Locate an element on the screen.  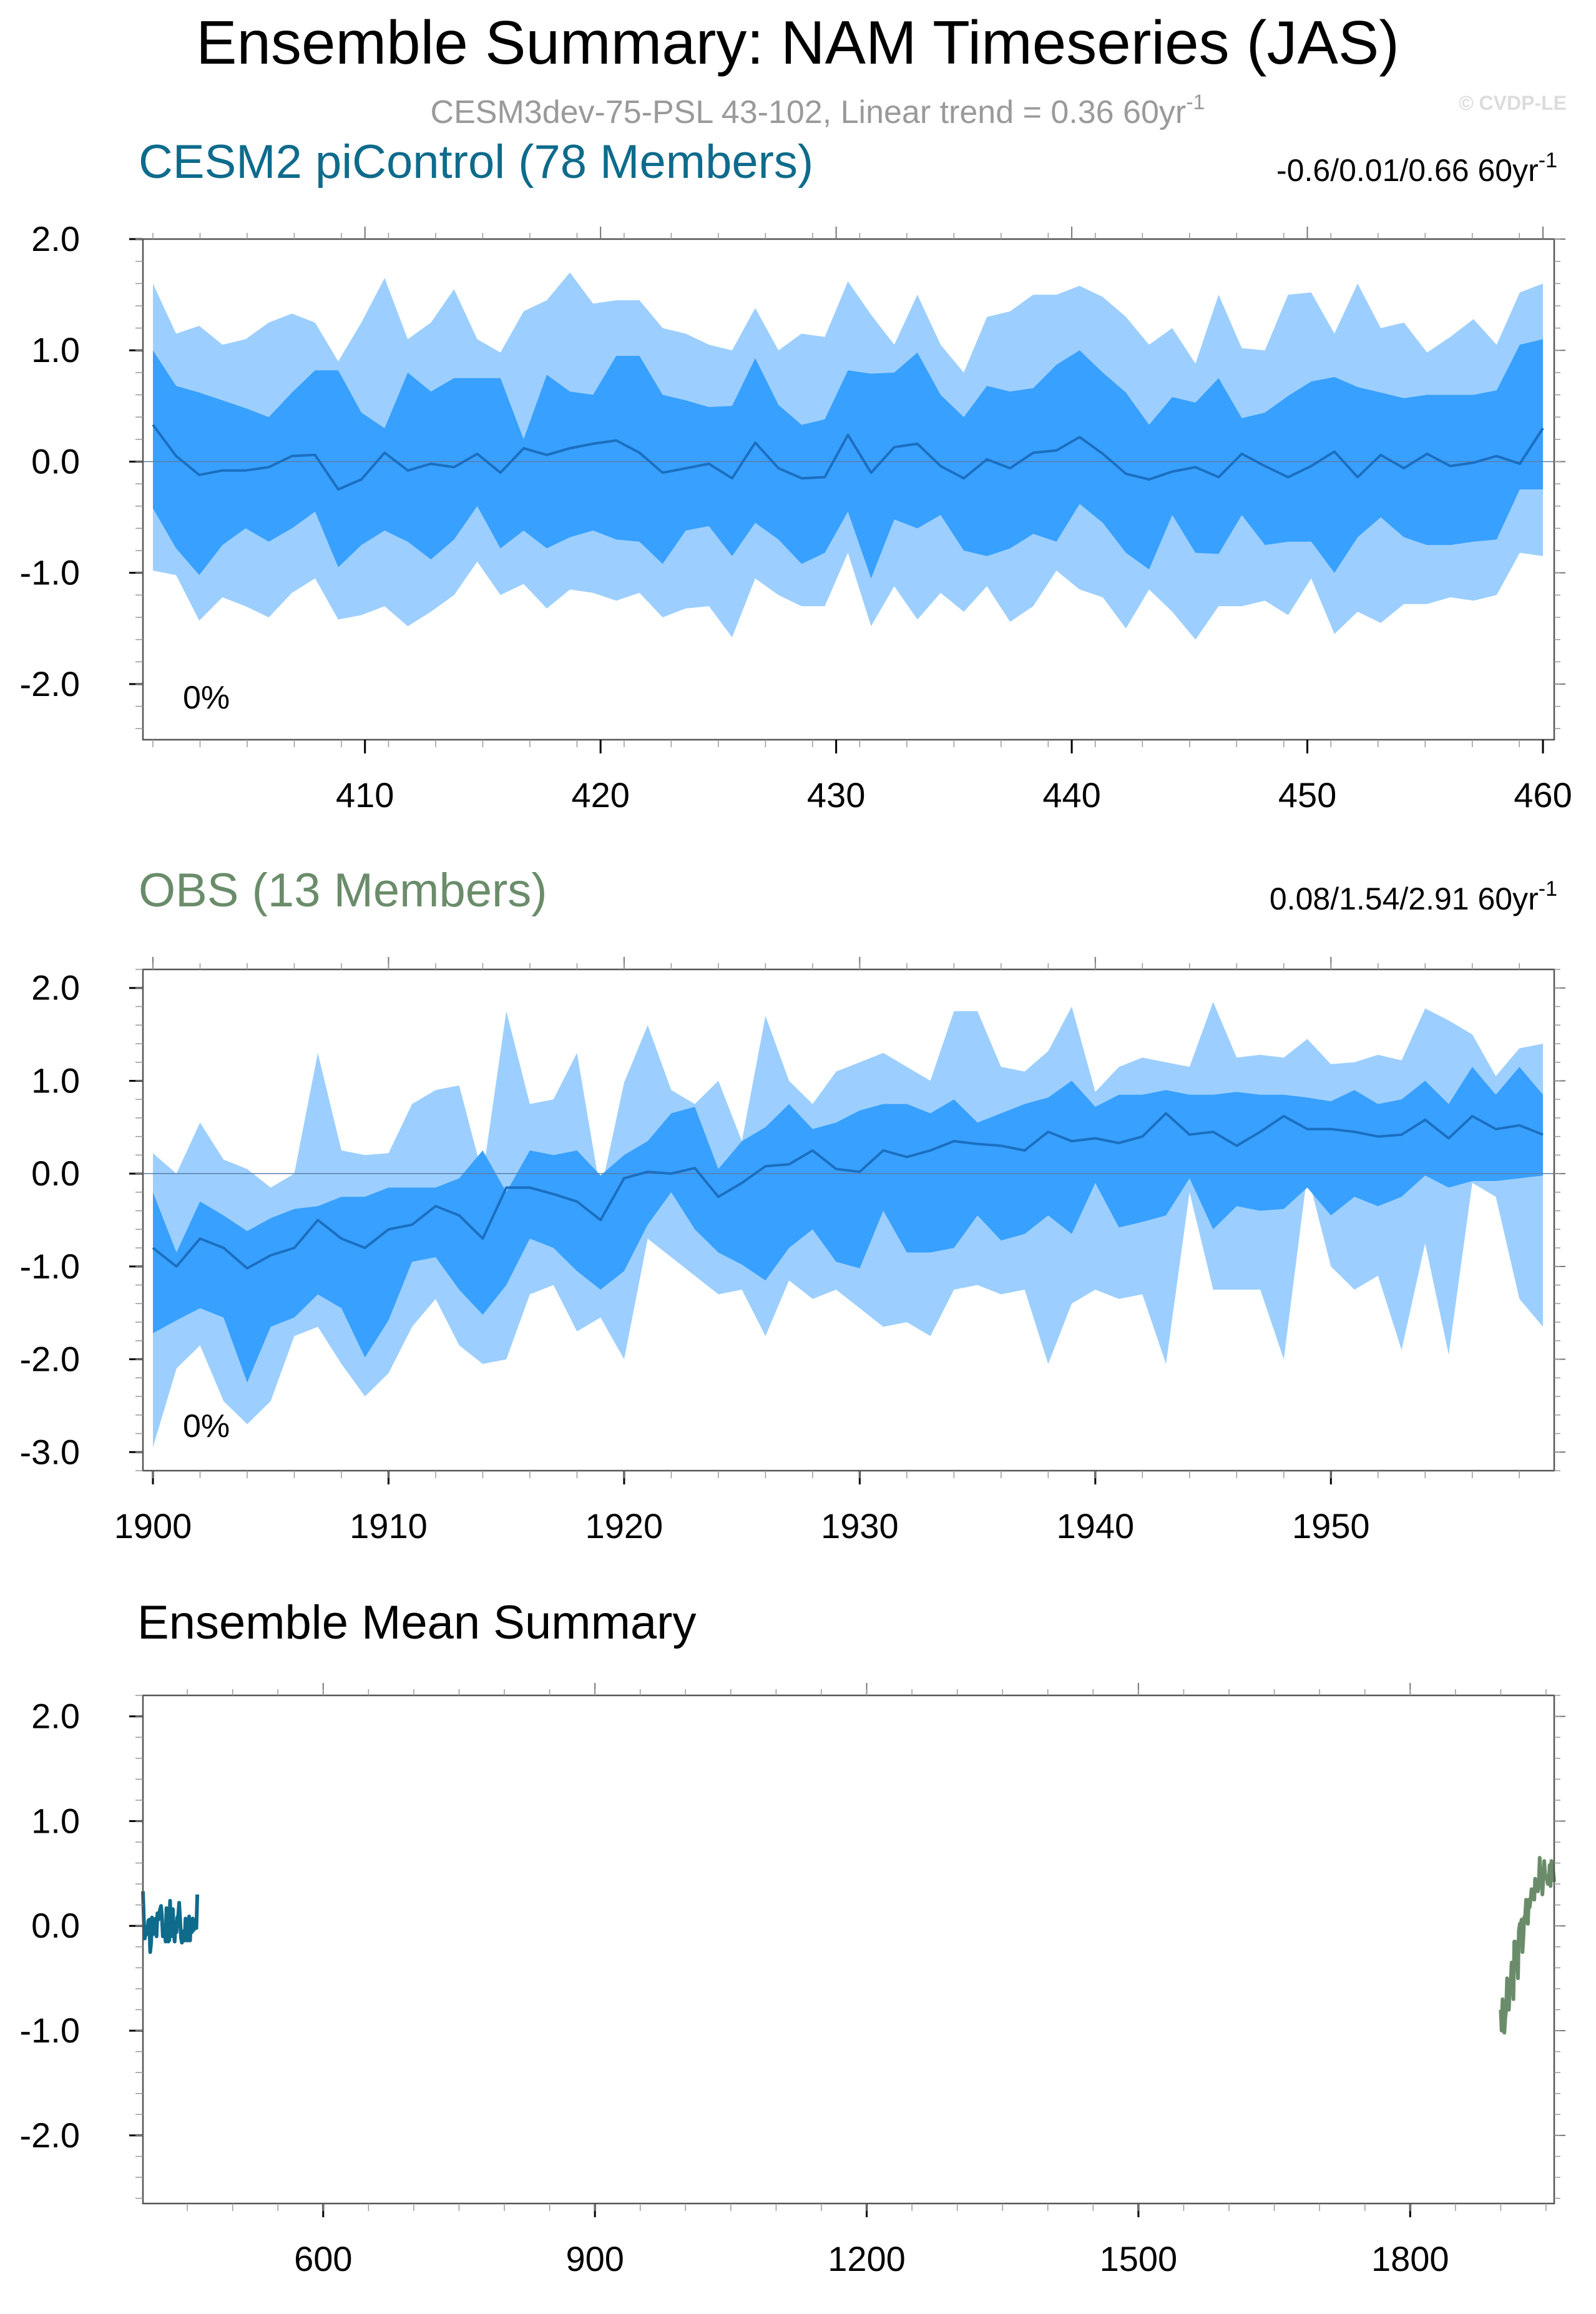
obs-xtick-label: 1910 is located at coordinates (389, 1526).